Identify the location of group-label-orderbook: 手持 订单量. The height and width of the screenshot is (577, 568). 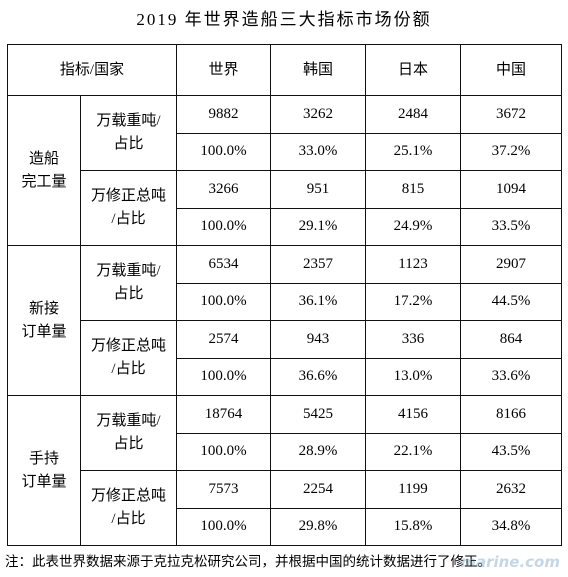
(44, 470).